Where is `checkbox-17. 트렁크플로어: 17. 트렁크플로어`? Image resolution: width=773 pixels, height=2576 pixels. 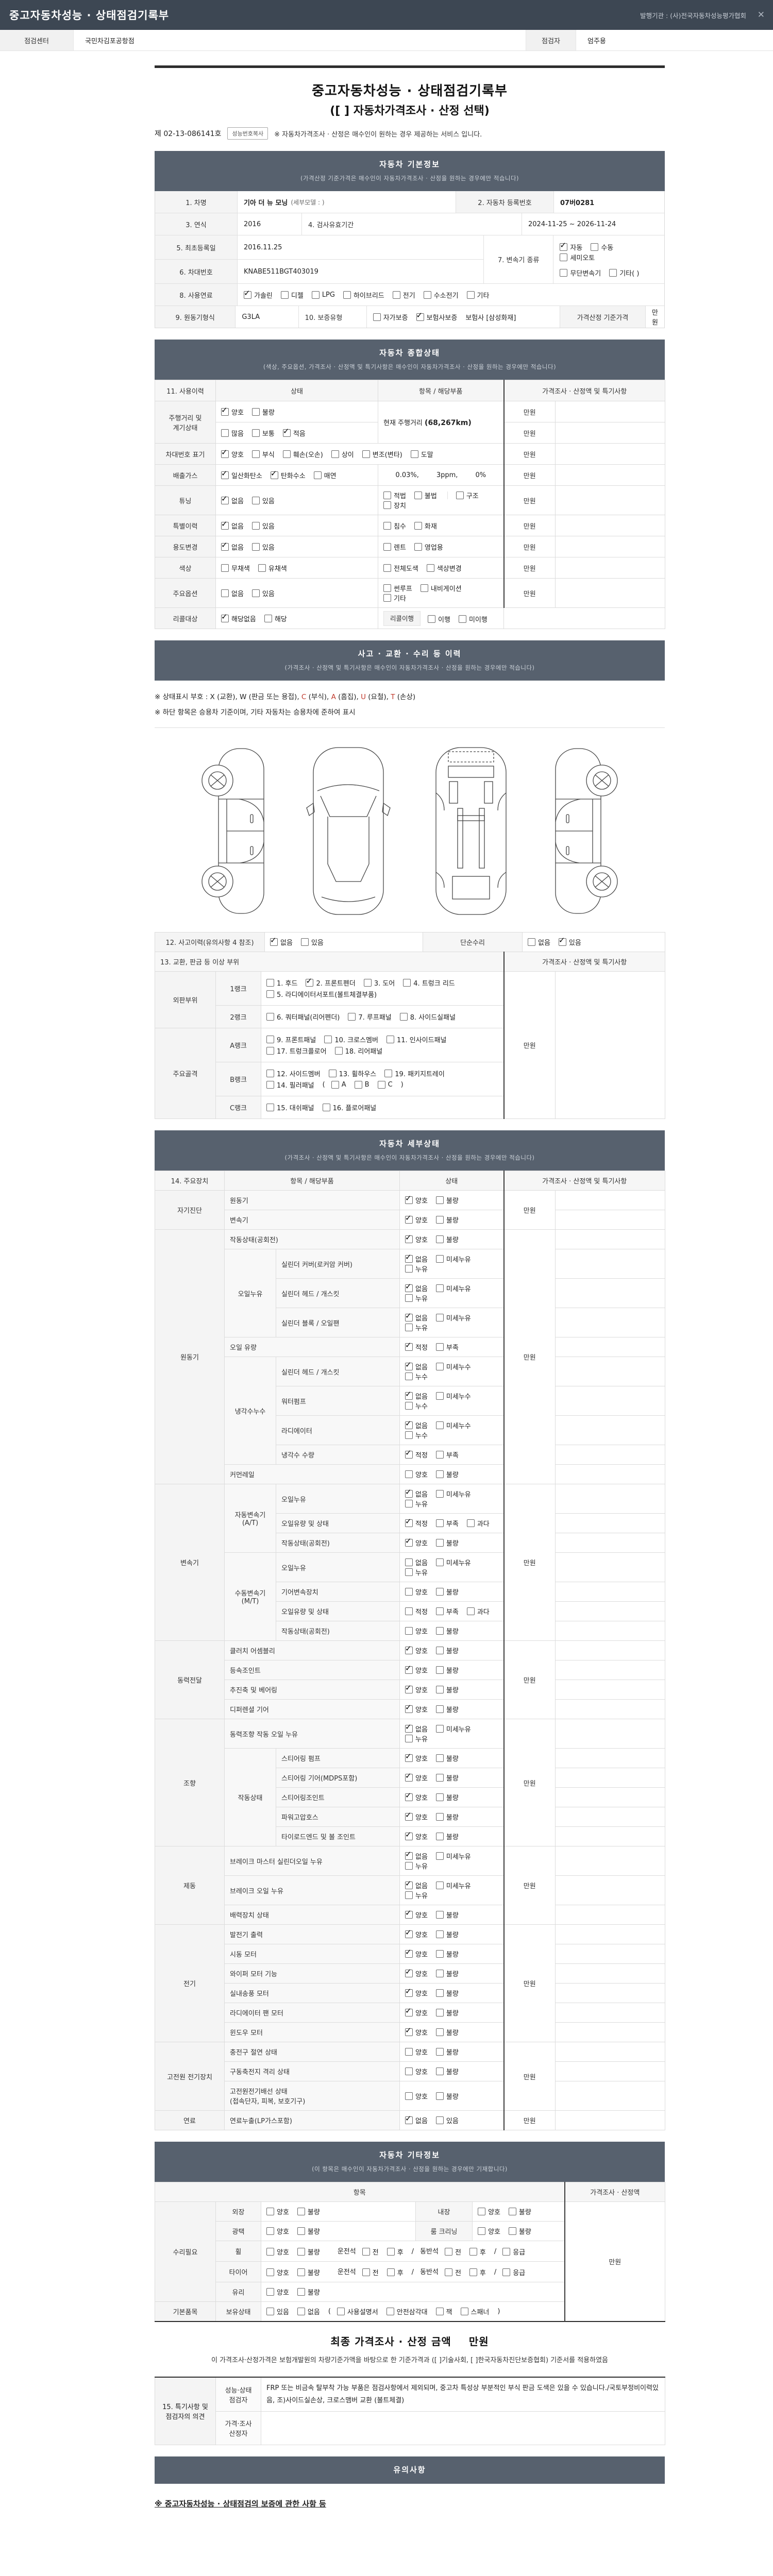 checkbox-17. 트렁크플로어: 17. 트렁크플로어 is located at coordinates (296, 1051).